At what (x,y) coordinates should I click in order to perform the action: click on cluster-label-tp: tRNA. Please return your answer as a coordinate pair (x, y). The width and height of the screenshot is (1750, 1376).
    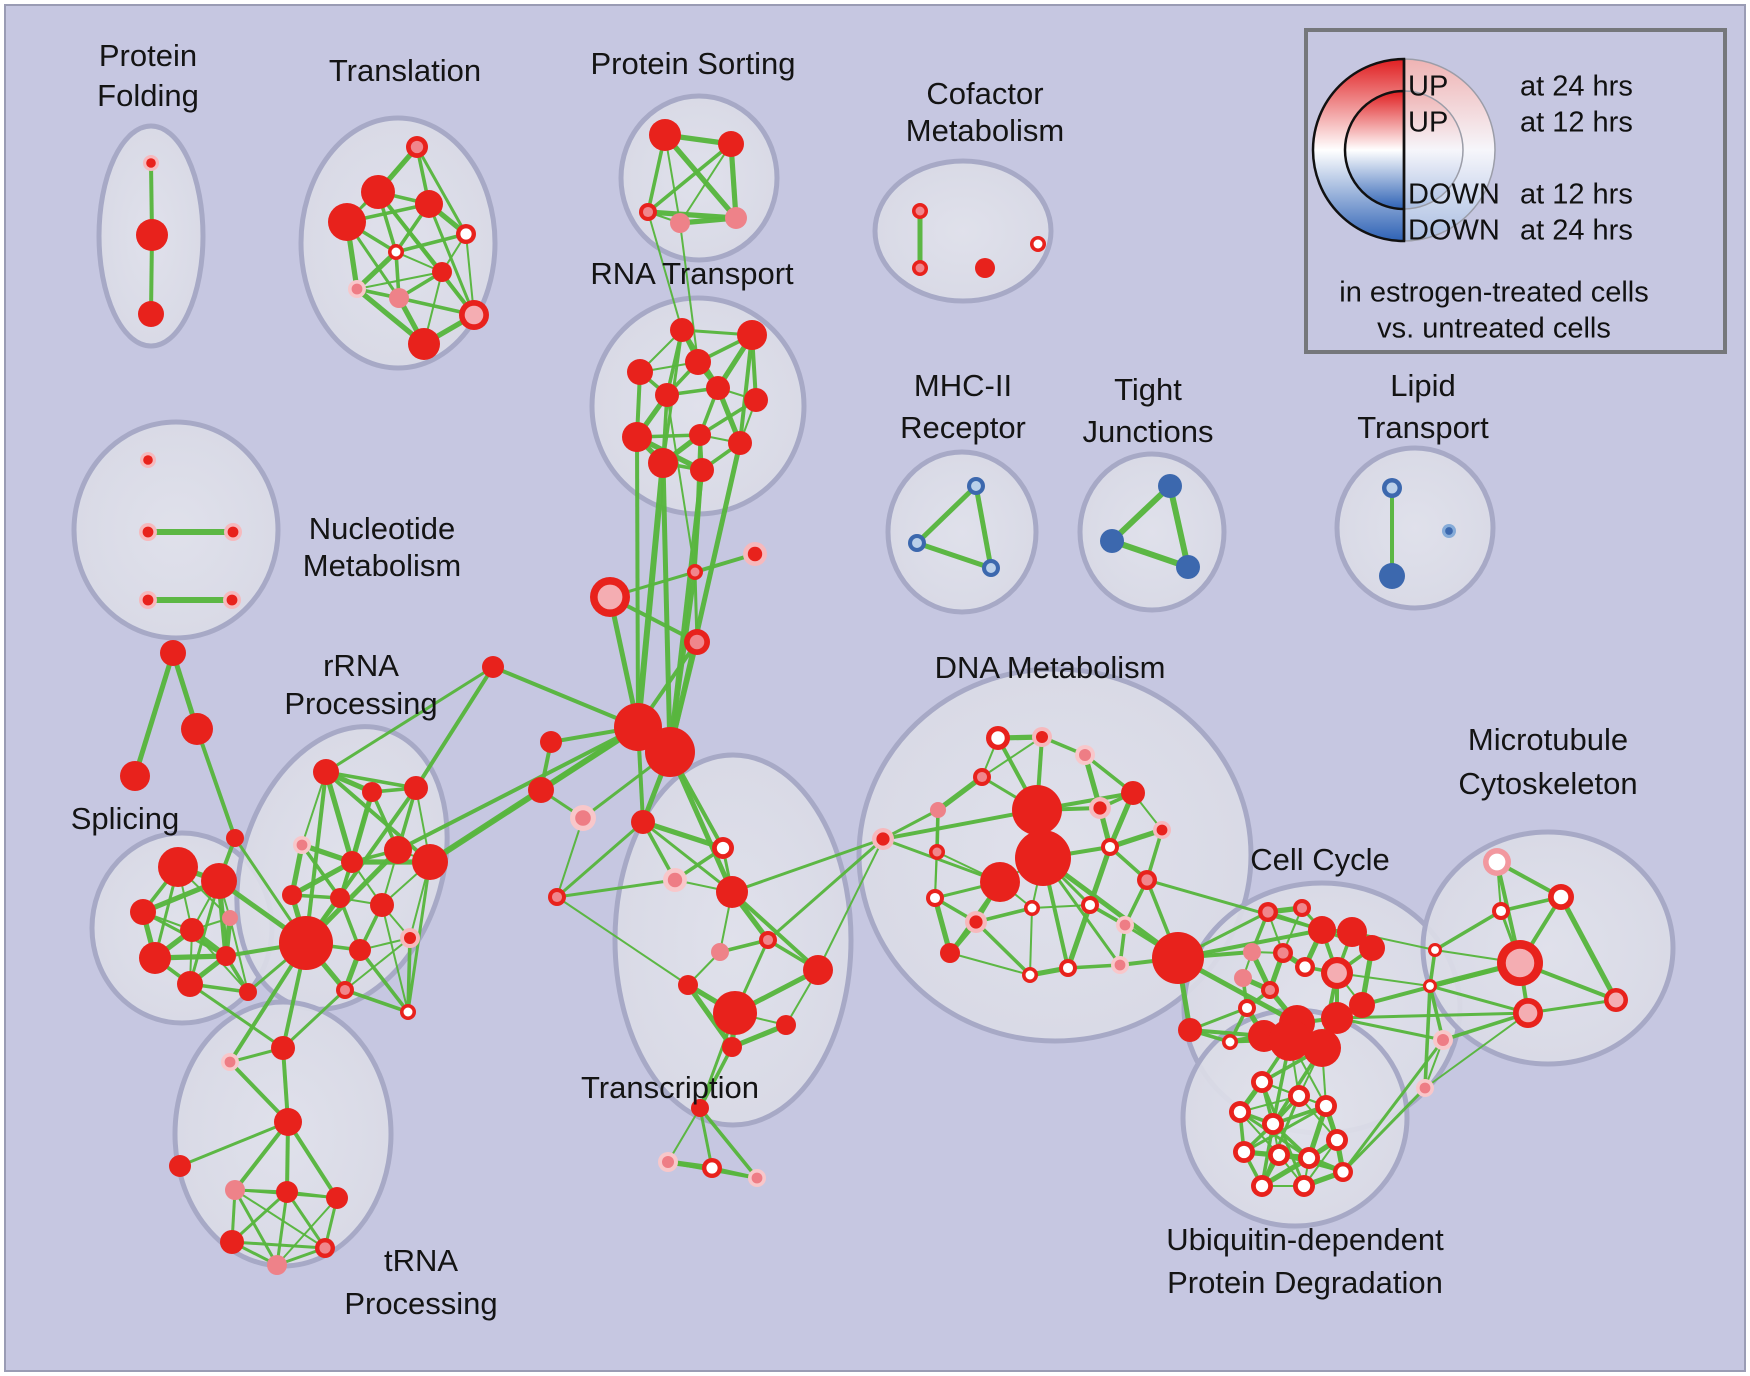
    Looking at the image, I should click on (421, 1260).